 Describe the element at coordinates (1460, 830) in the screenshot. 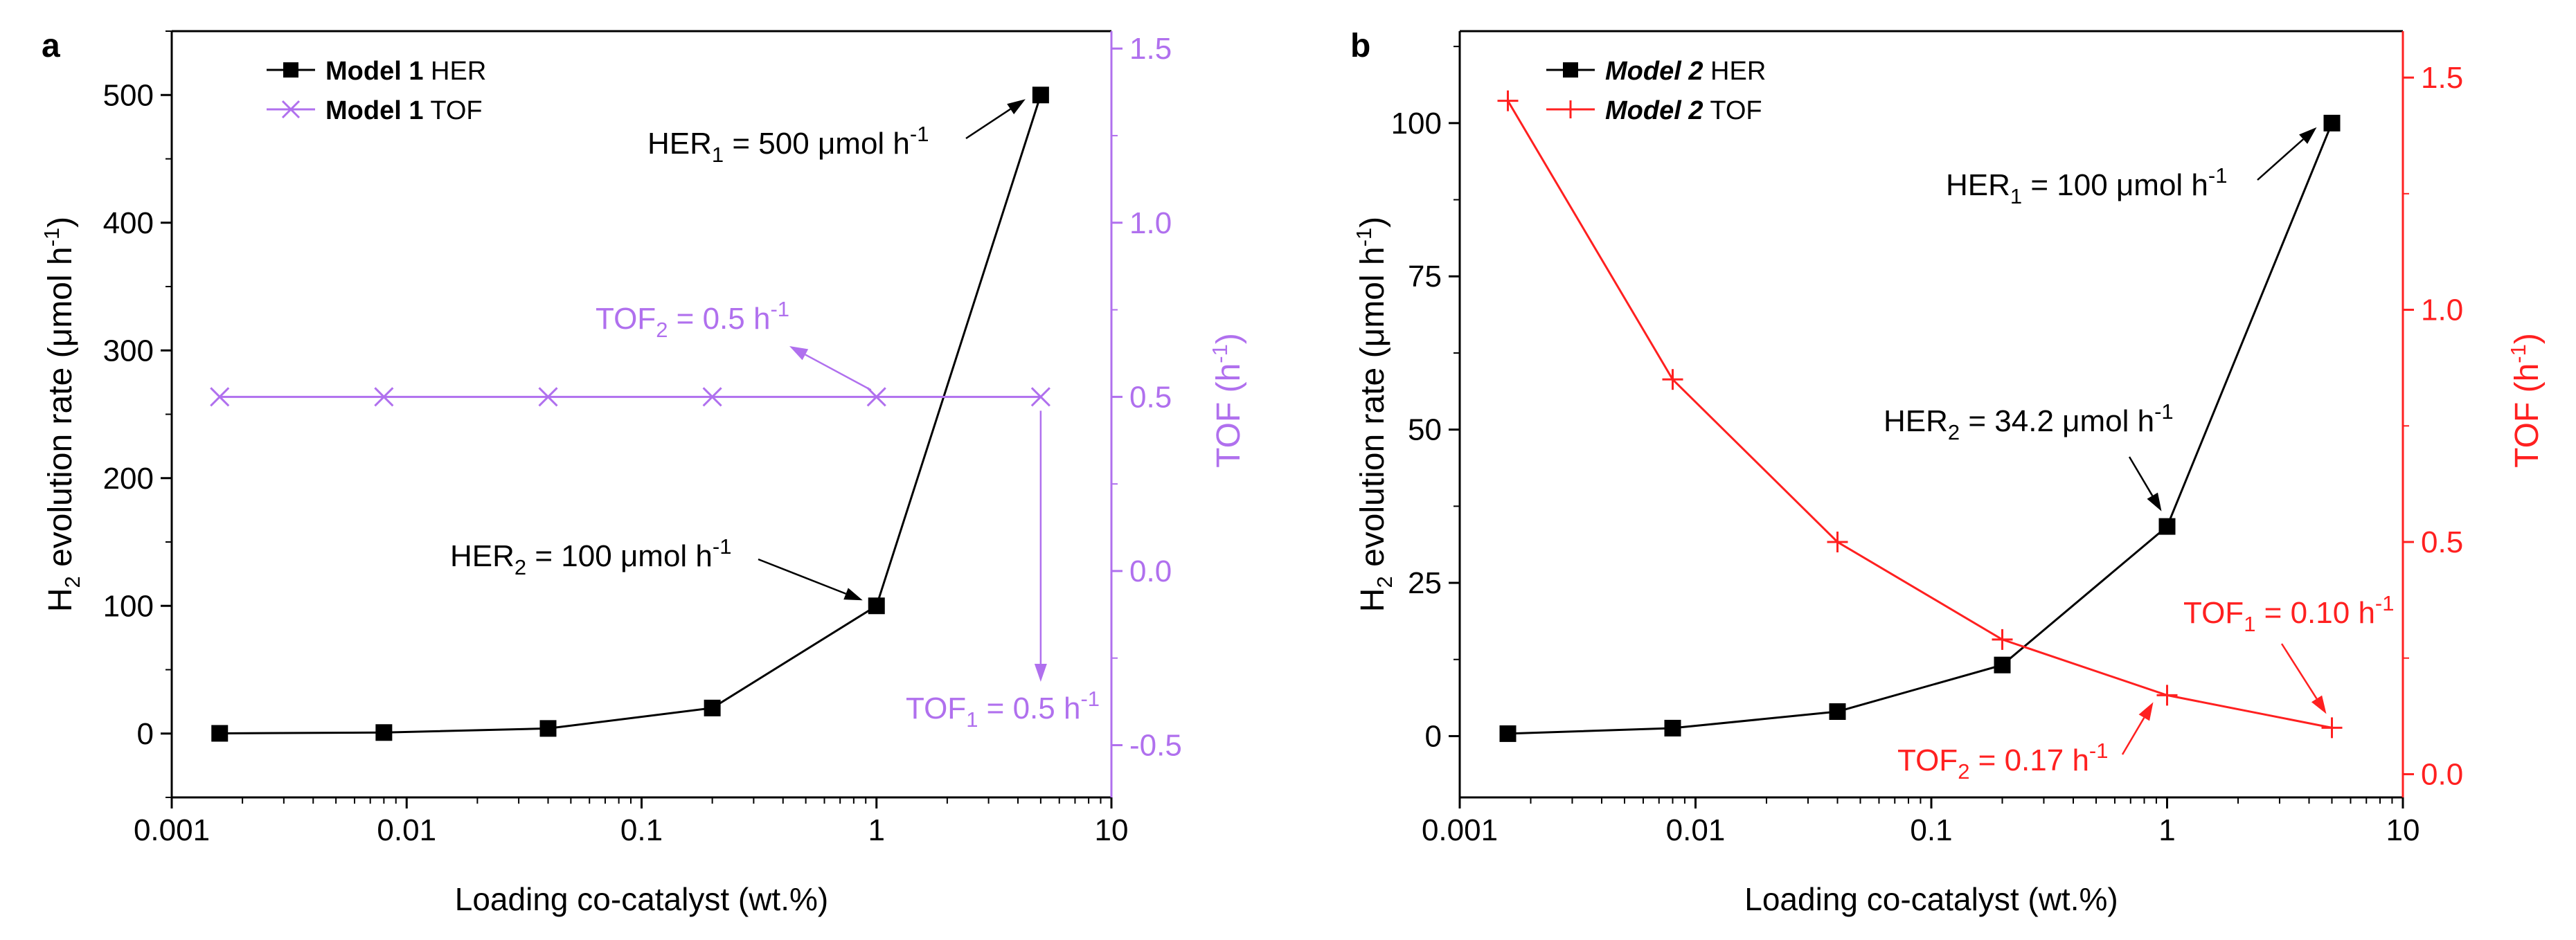

I see `panel-b-x-tick-label: 0.001` at that location.